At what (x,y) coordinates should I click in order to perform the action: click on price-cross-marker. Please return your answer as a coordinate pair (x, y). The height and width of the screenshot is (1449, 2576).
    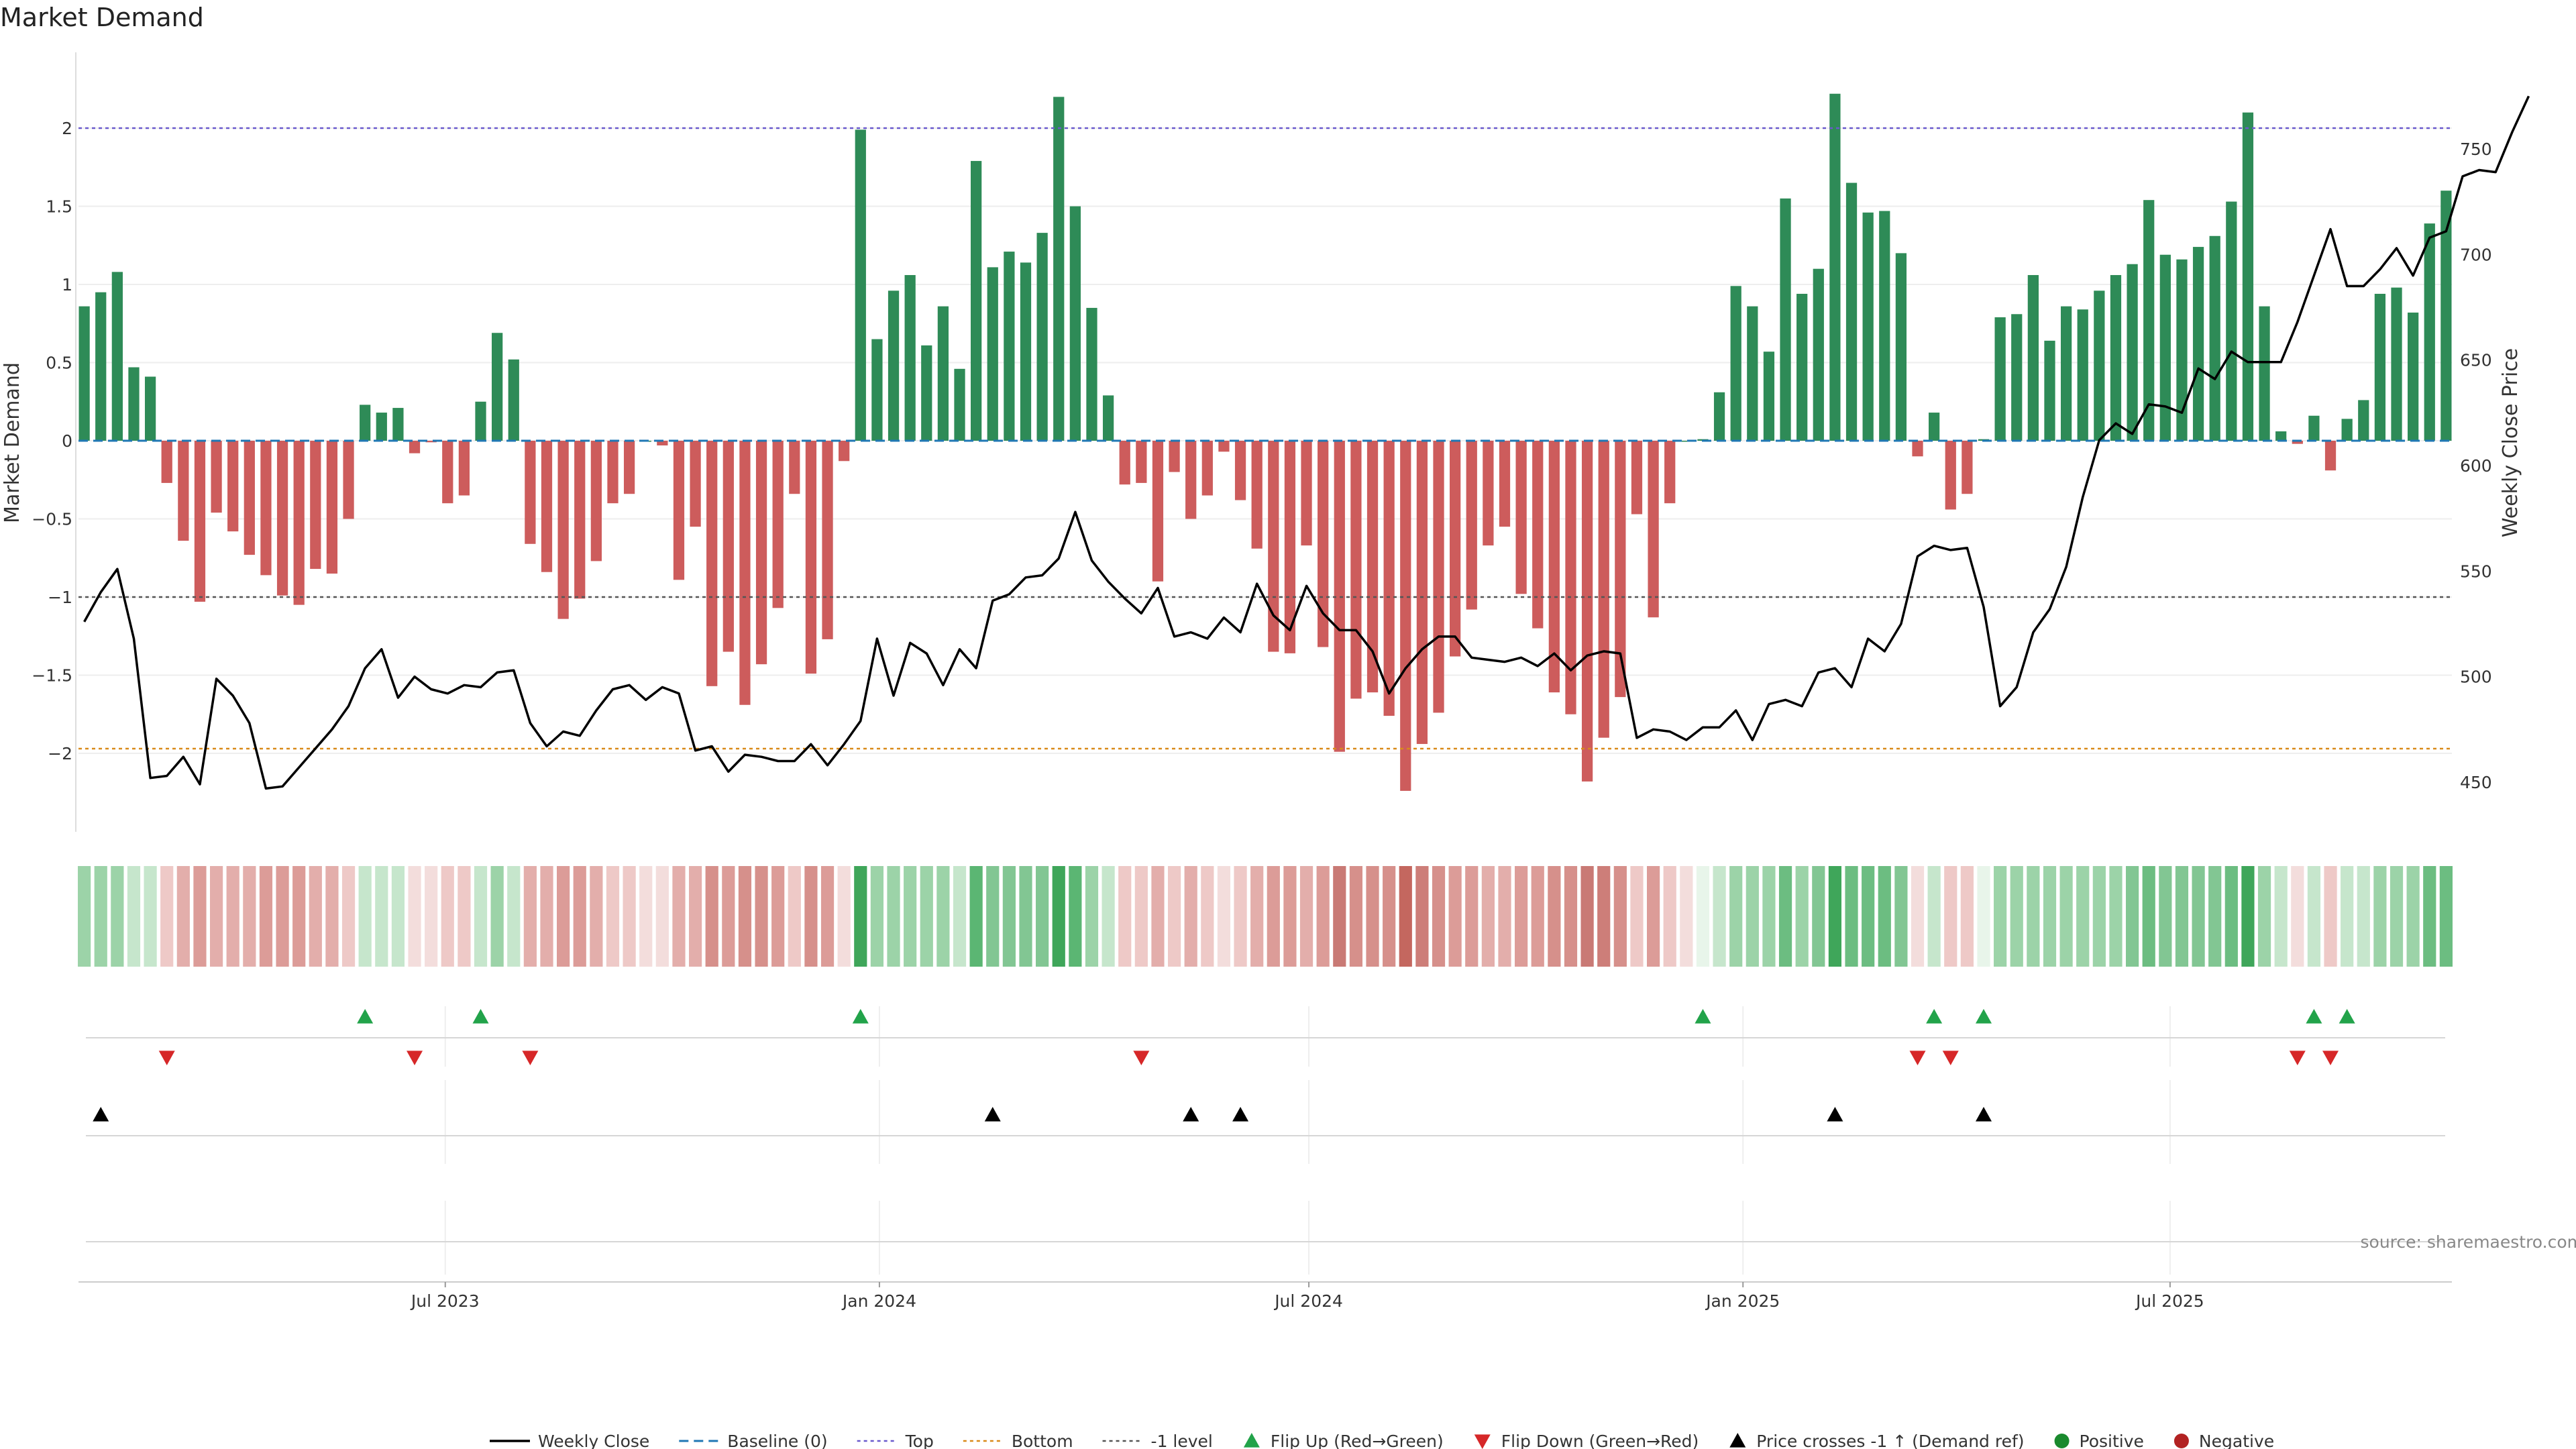
    Looking at the image, I should click on (1240, 1114).